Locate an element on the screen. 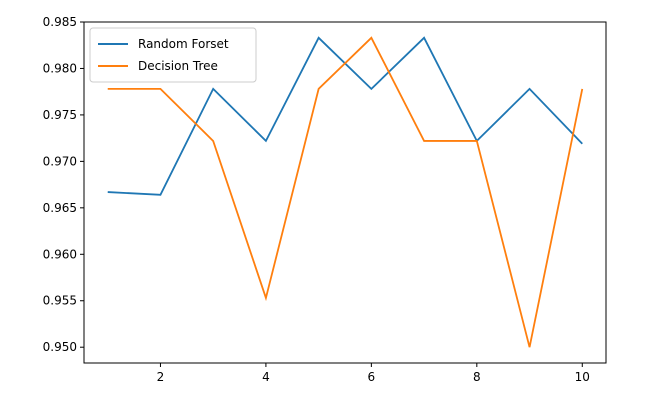  x-tick-label: 2 is located at coordinates (161, 377).